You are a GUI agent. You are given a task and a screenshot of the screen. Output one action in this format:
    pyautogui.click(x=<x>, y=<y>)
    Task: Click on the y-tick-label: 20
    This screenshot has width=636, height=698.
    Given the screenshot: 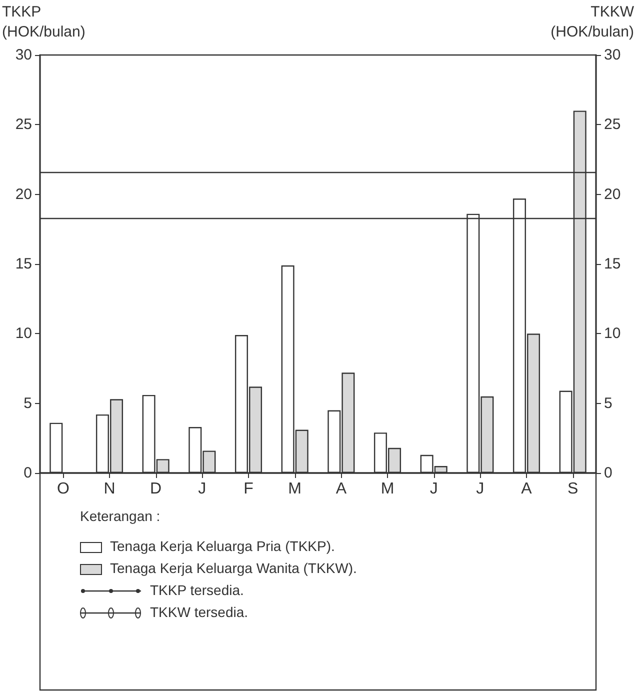 What is the action you would take?
    pyautogui.click(x=23, y=194)
    